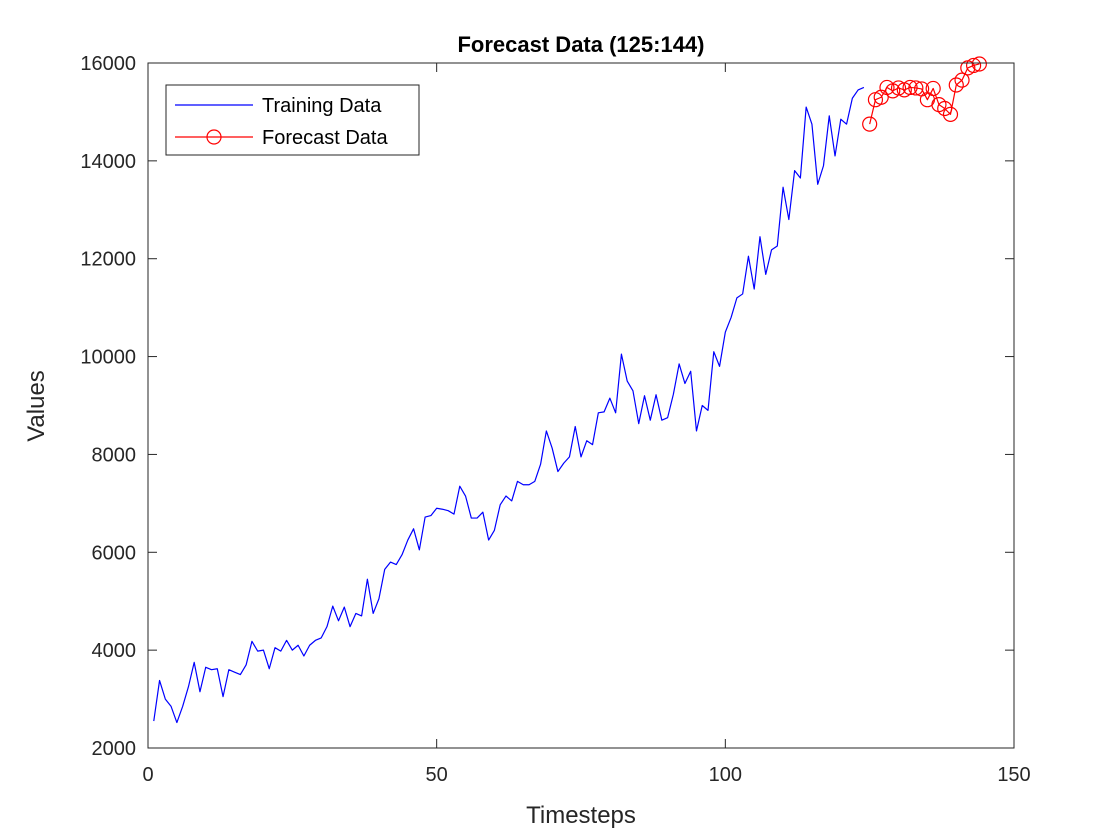 The image size is (1120, 840). I want to click on legend-label-training: Training Data, so click(322, 106).